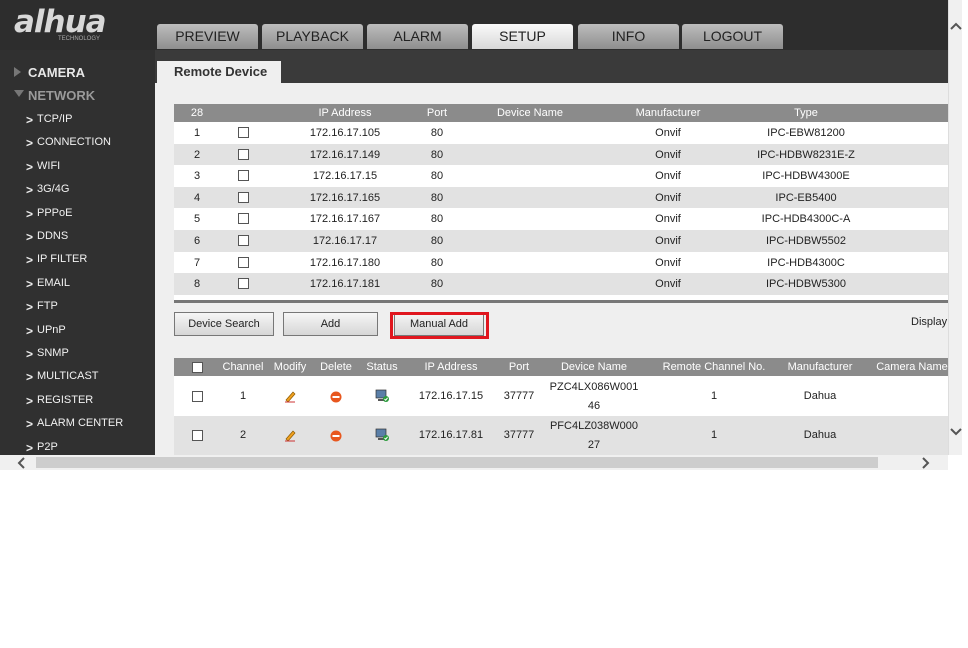  What do you see at coordinates (54, 282) in the screenshot?
I see `sidebar-item: EMAIL` at bounding box center [54, 282].